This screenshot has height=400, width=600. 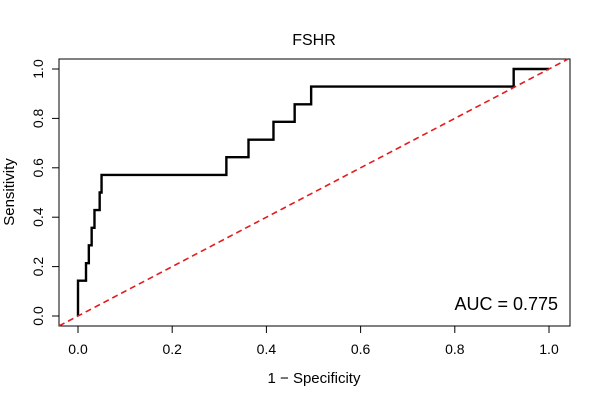 What do you see at coordinates (9, 192) in the screenshot?
I see `y-axis-label: Sensitivity` at bounding box center [9, 192].